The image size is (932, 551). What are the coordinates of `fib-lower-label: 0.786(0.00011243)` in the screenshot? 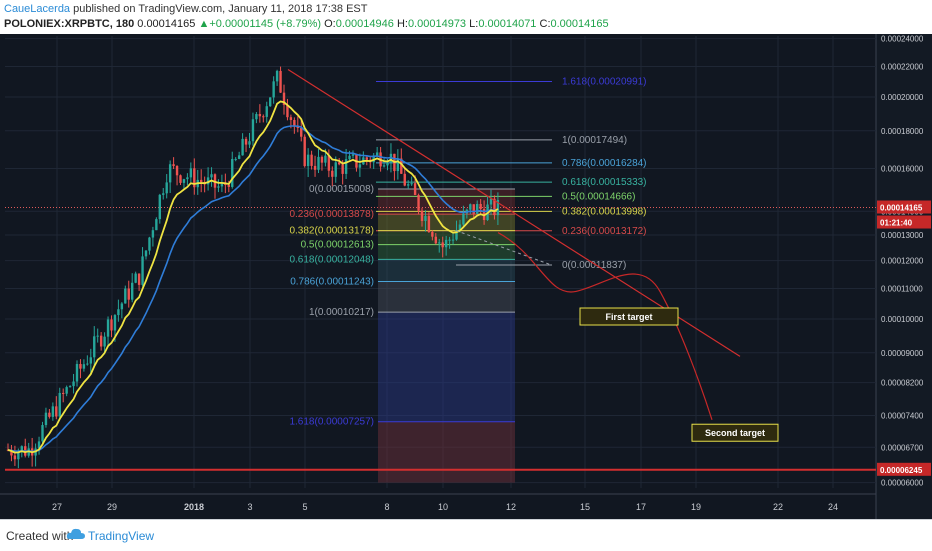 It's located at (332, 282).